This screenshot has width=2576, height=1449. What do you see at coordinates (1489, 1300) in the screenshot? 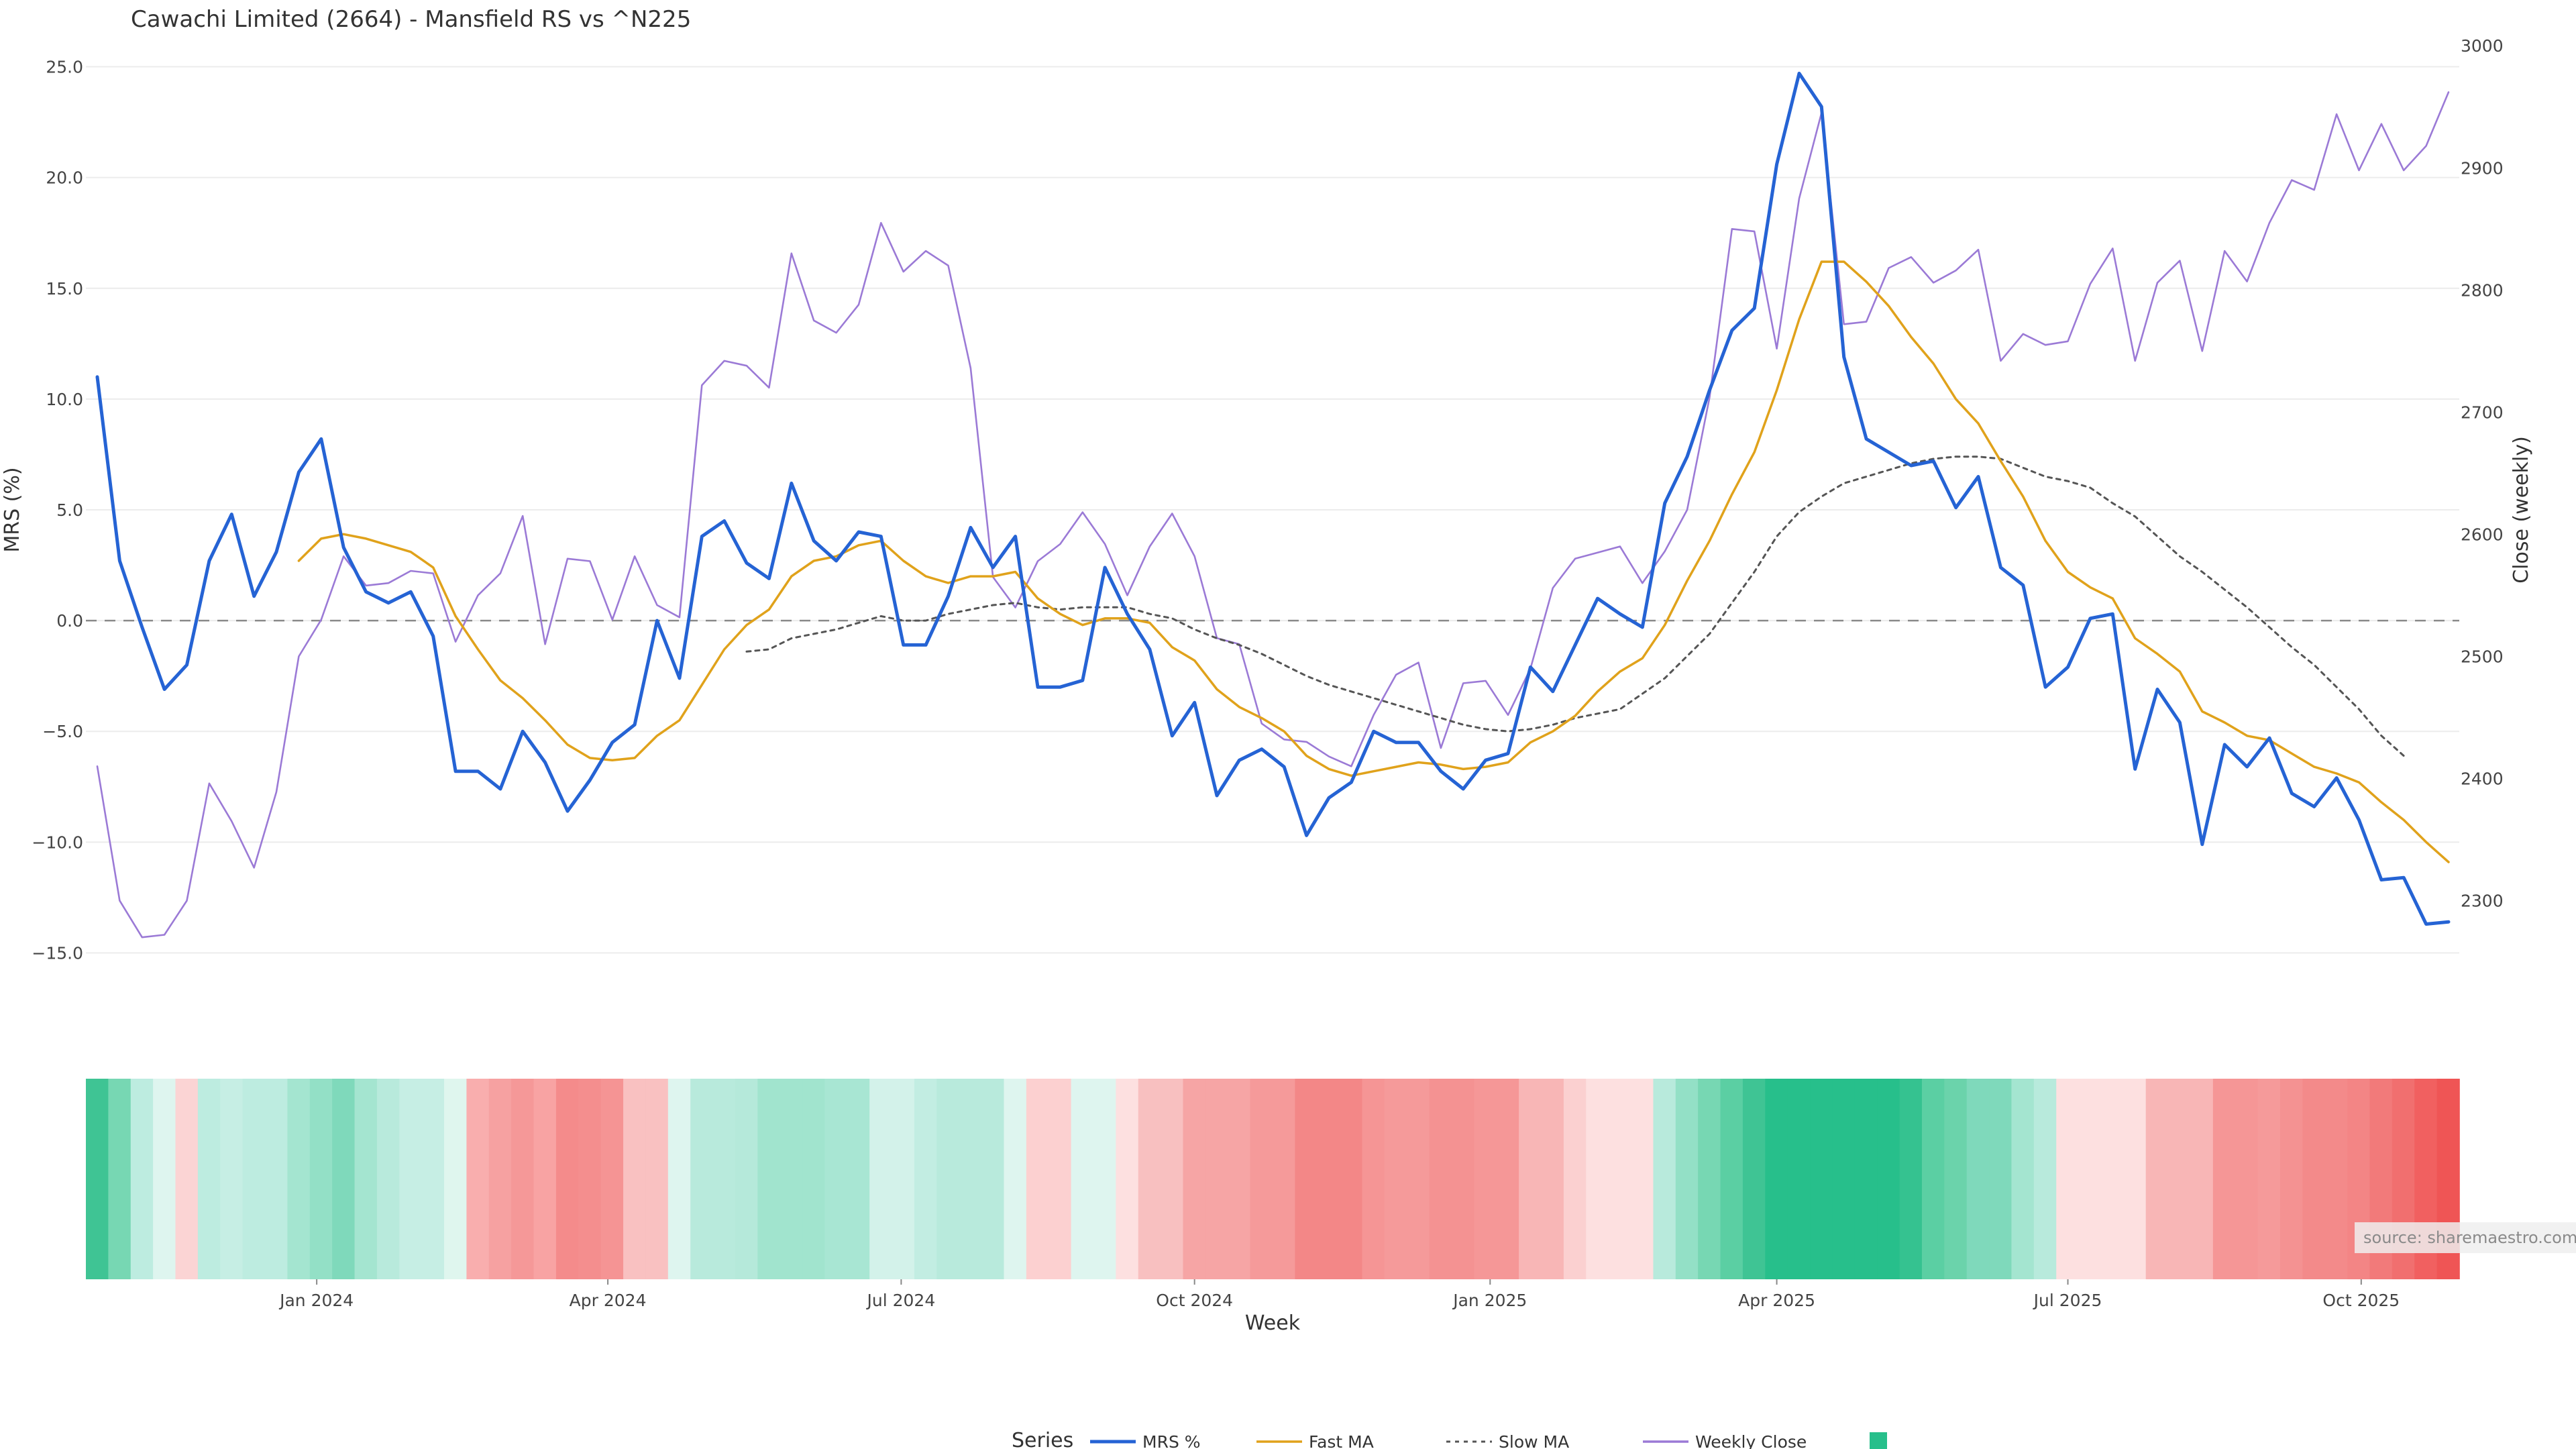
I see `x-tick-label: Jan 2025` at bounding box center [1489, 1300].